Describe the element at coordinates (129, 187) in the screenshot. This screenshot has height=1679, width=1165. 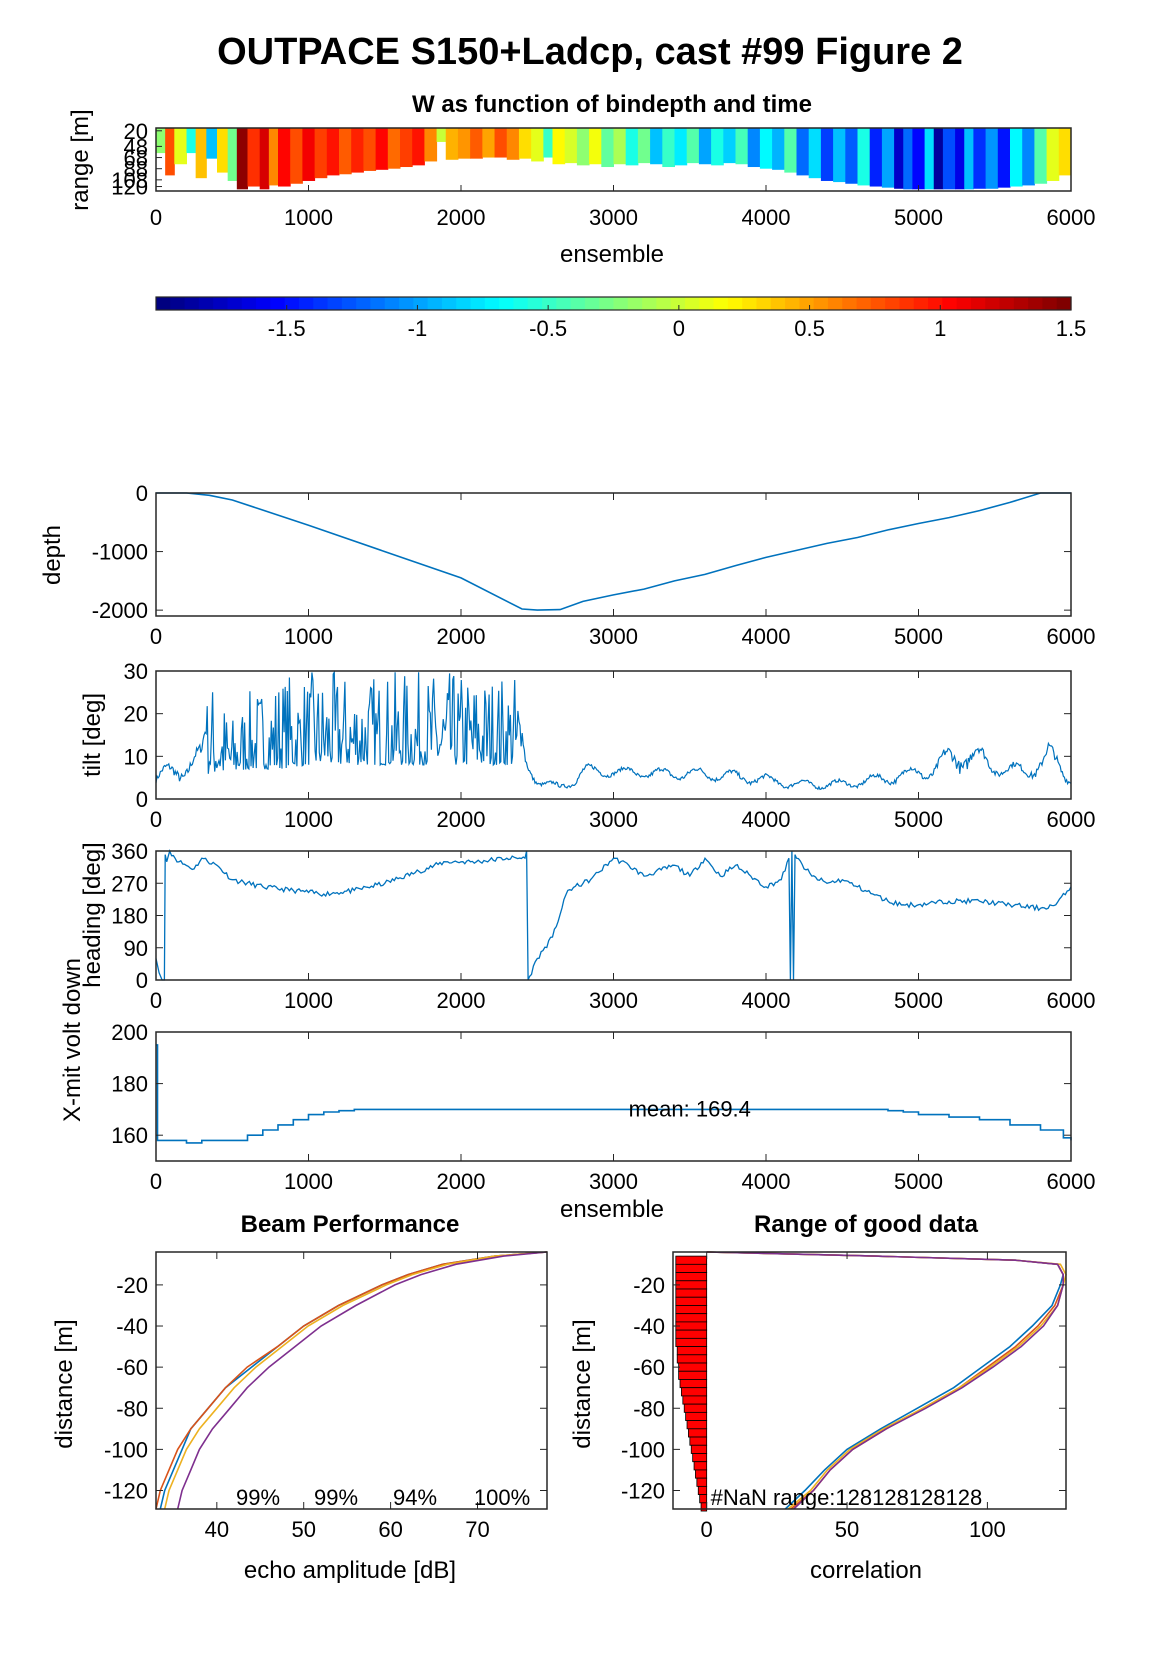
I see `w-section-ytick-label: 120` at that location.